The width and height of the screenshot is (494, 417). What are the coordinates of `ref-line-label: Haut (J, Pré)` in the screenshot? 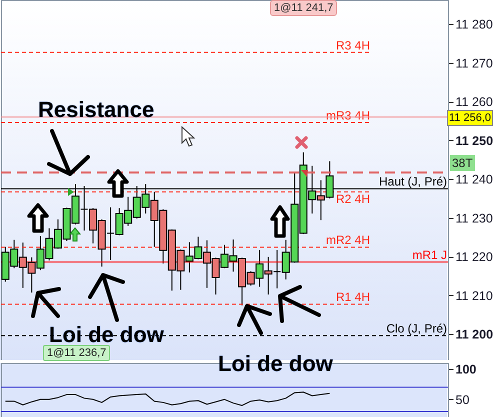 It's located at (413, 181).